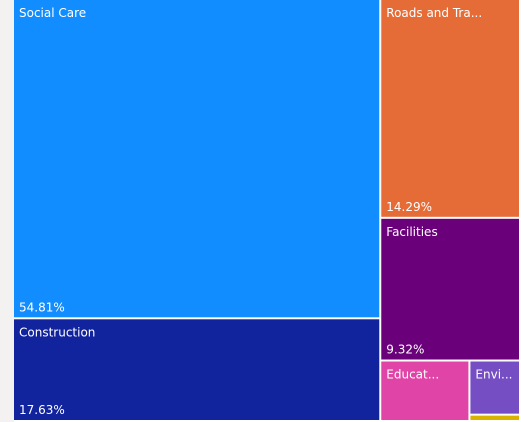  I want to click on tile-value-label: 14.29%, so click(409, 207).